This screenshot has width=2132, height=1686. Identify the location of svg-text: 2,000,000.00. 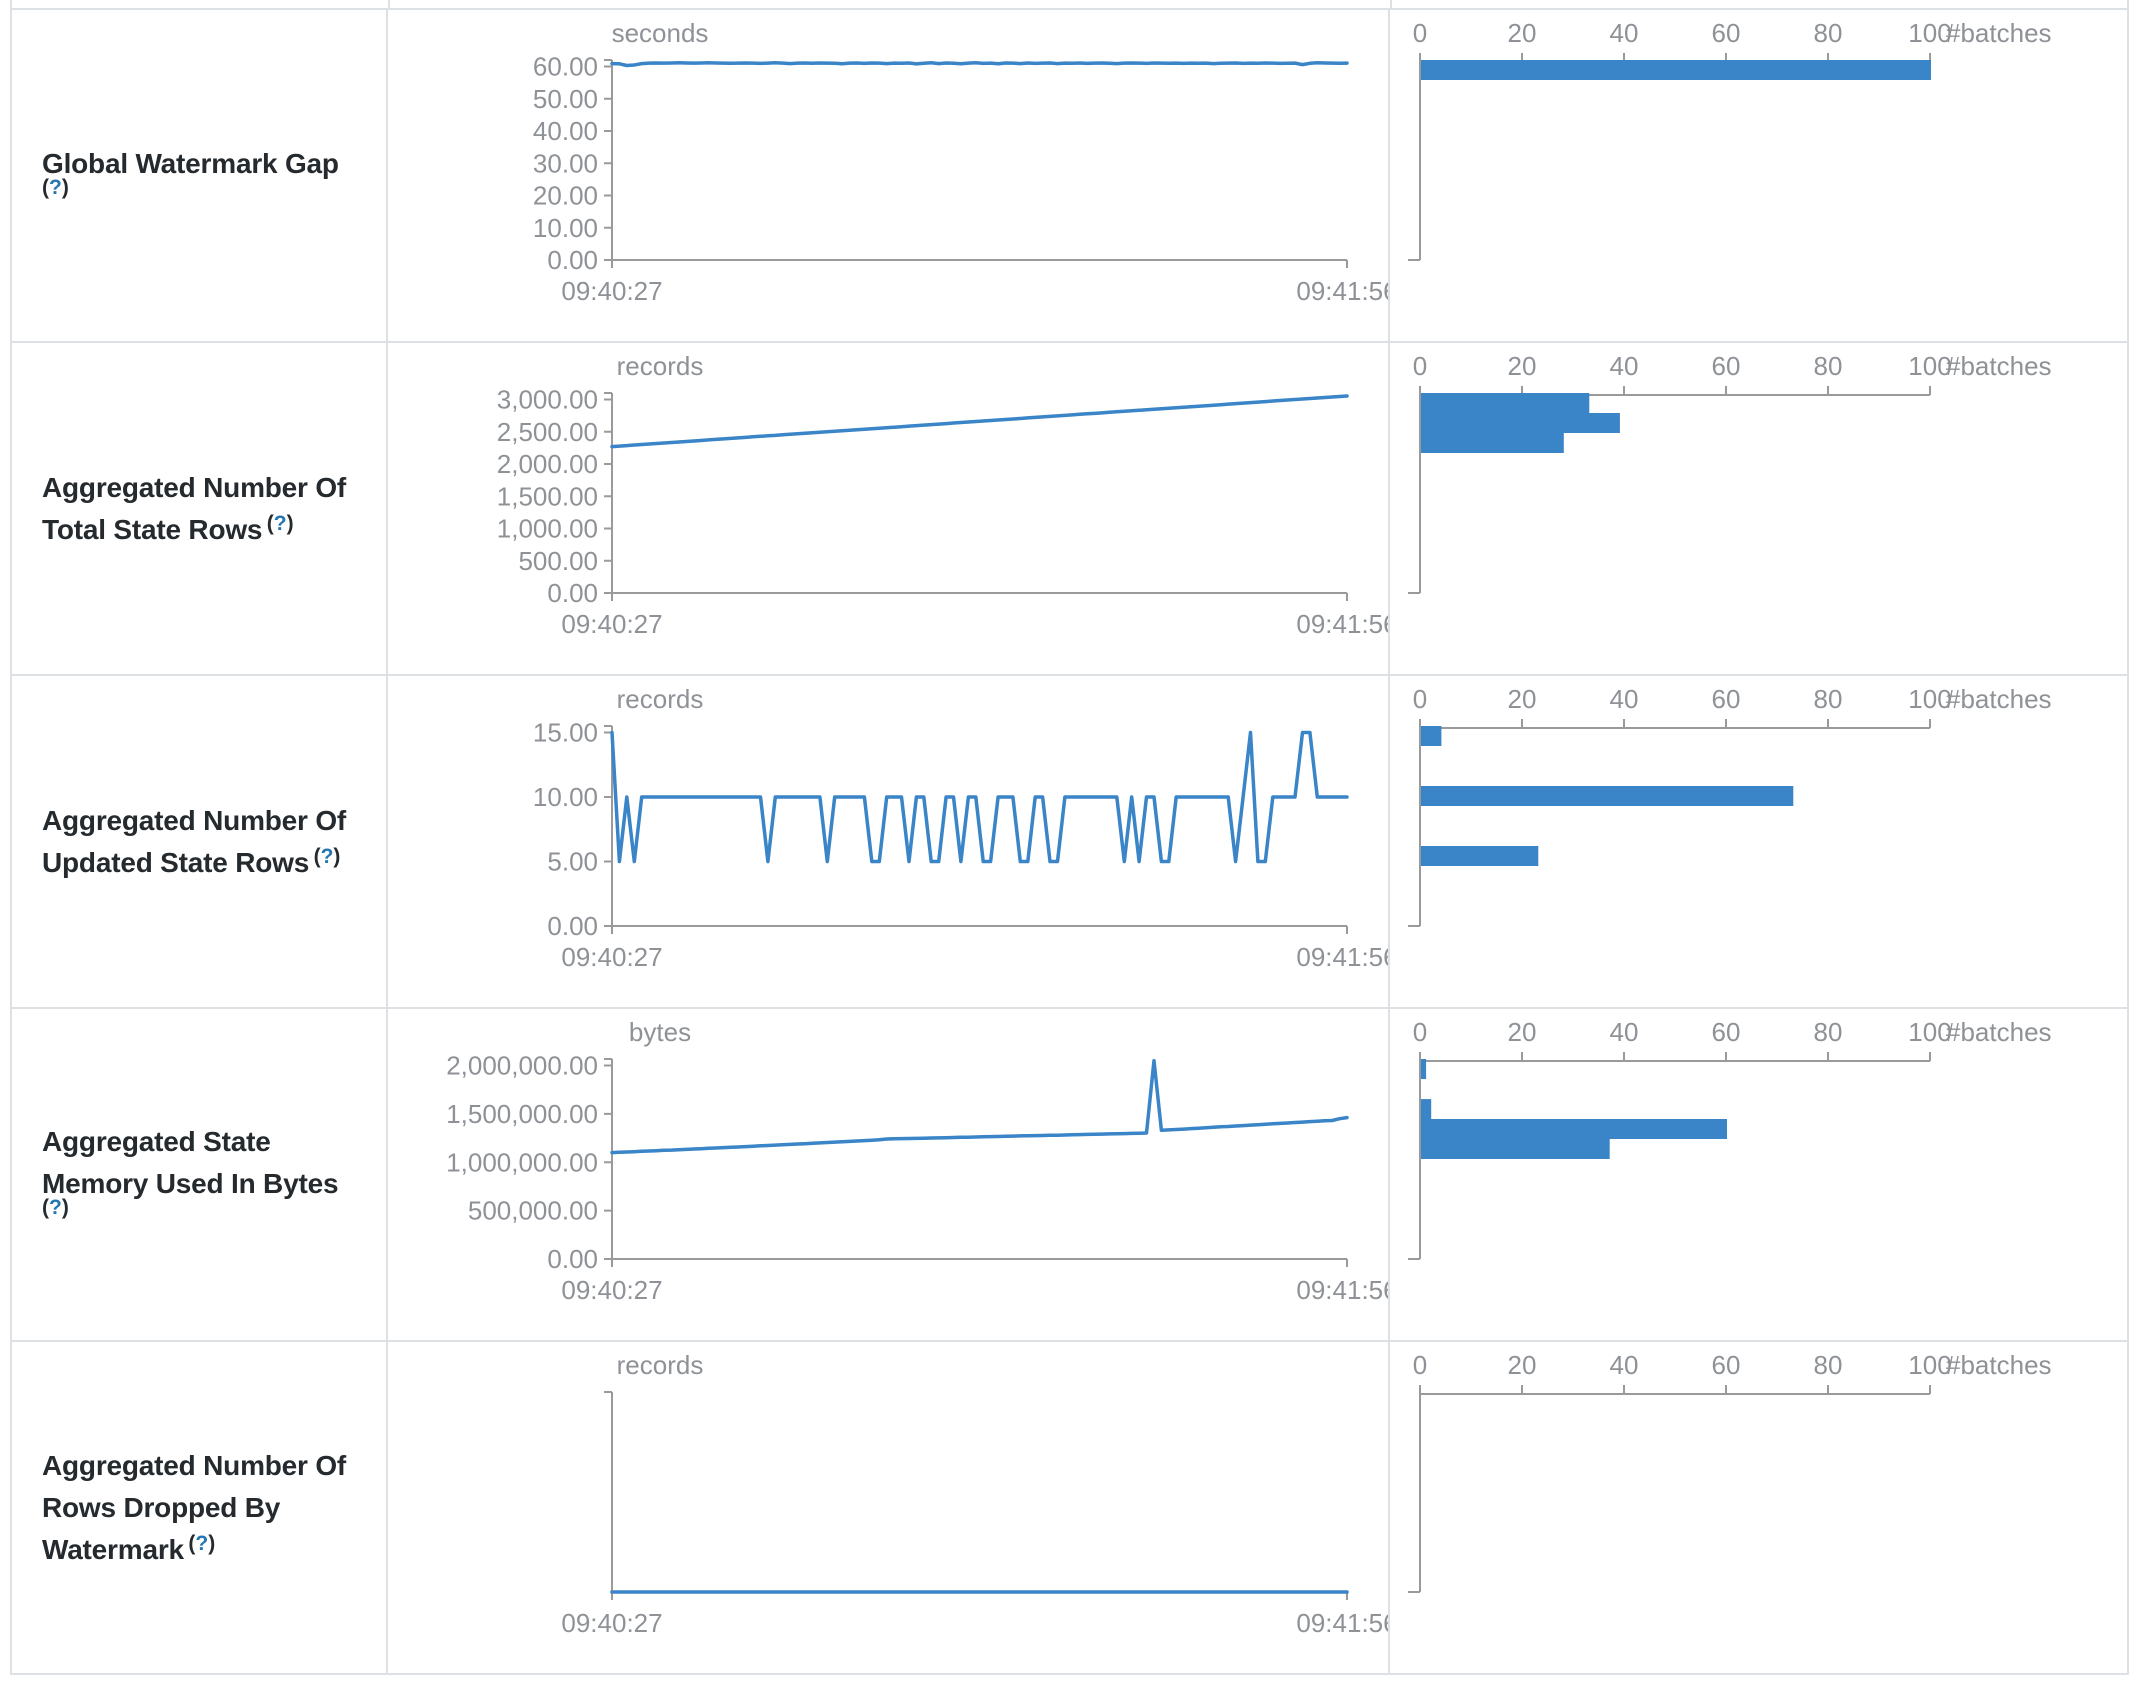
(522, 1066).